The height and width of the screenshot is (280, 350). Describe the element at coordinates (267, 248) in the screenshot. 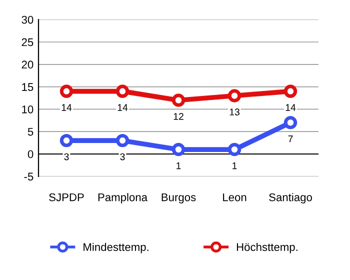

I see `legend-label: Höchsttemp.` at that location.